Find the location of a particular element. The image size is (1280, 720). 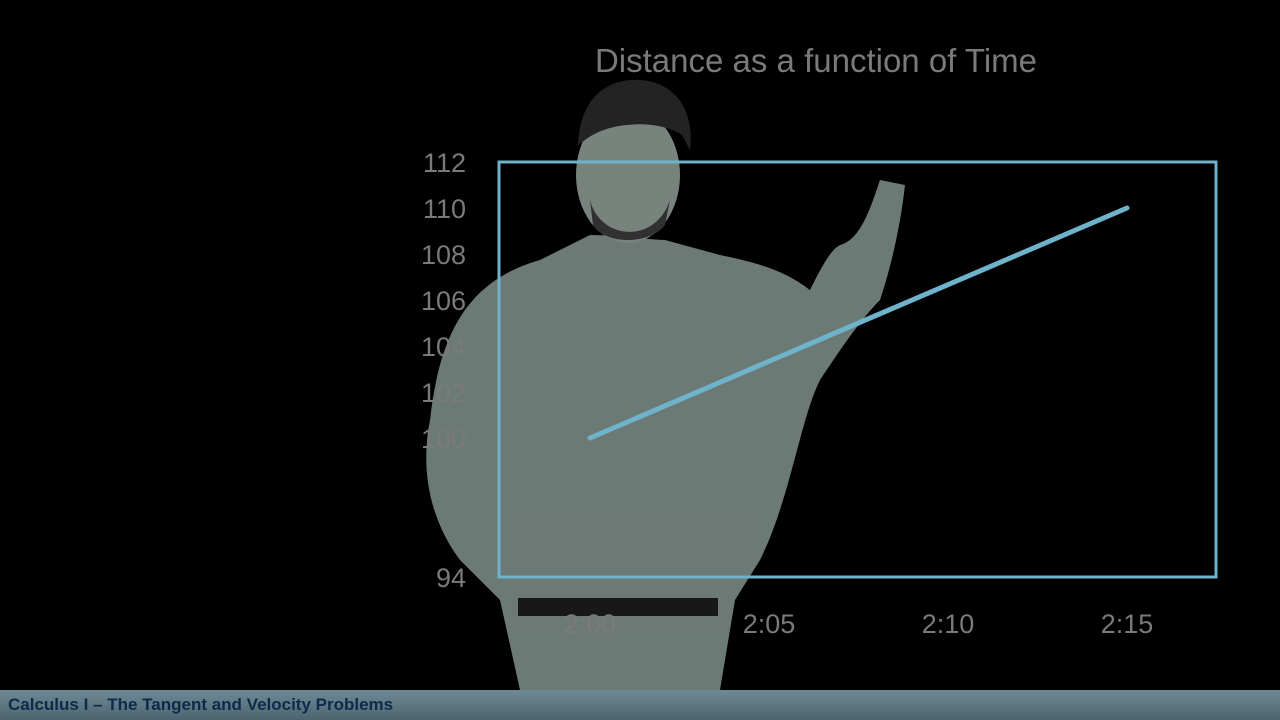

y-tick-label: 110 is located at coordinates (444, 209).